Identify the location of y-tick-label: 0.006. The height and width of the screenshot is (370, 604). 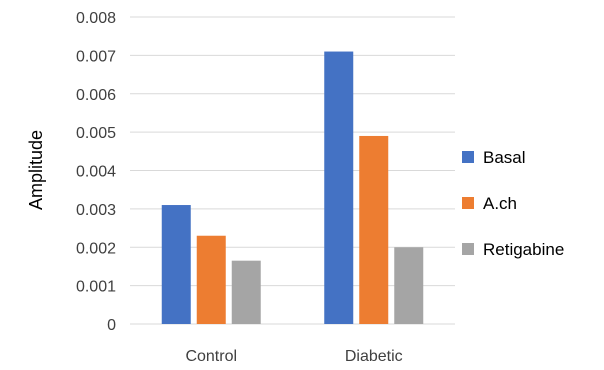
(96, 95).